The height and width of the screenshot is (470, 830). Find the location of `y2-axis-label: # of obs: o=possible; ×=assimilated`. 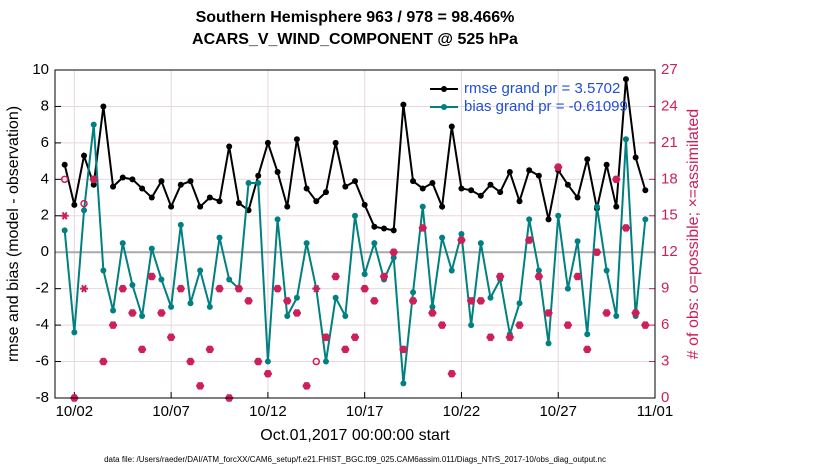

y2-axis-label: # of obs: o=possible; ×=assimilated is located at coordinates (693, 234).